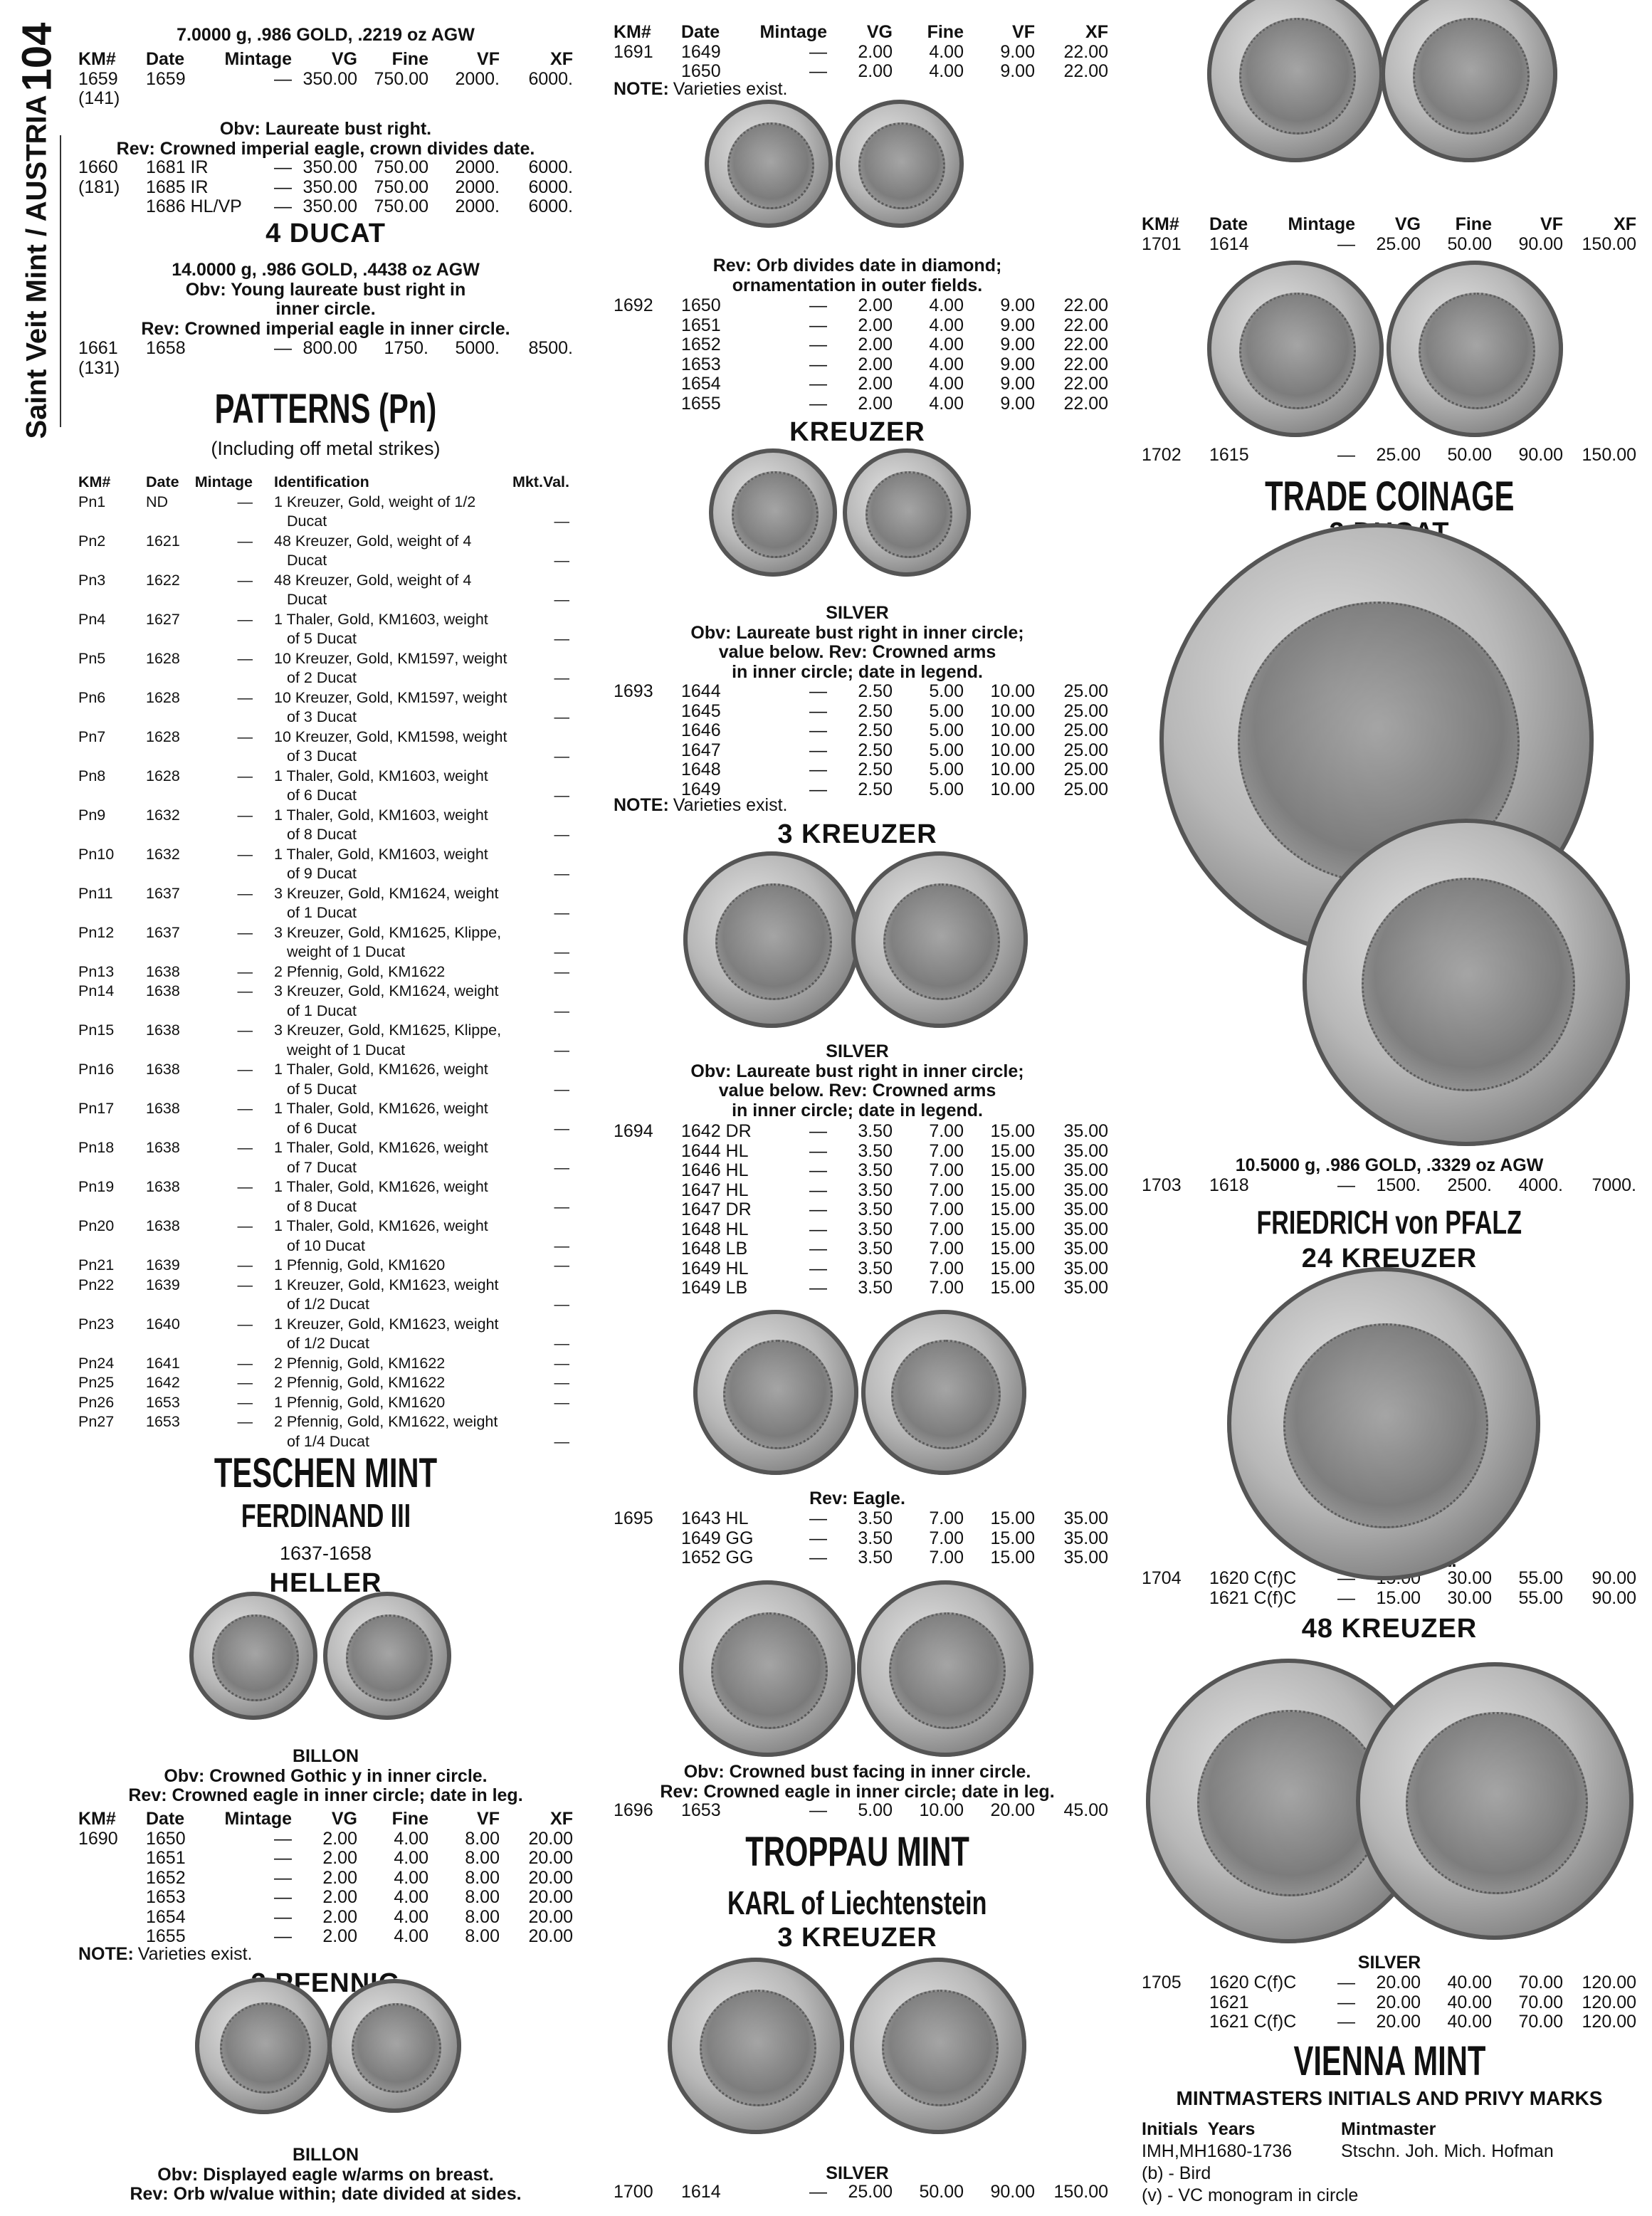  I want to click on km-number: 1704, so click(1162, 1578).